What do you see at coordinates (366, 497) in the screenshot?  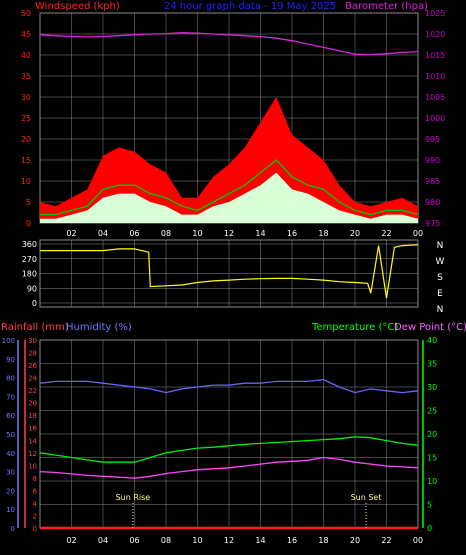 I see `sun-marker-label: Sun Set` at bounding box center [366, 497].